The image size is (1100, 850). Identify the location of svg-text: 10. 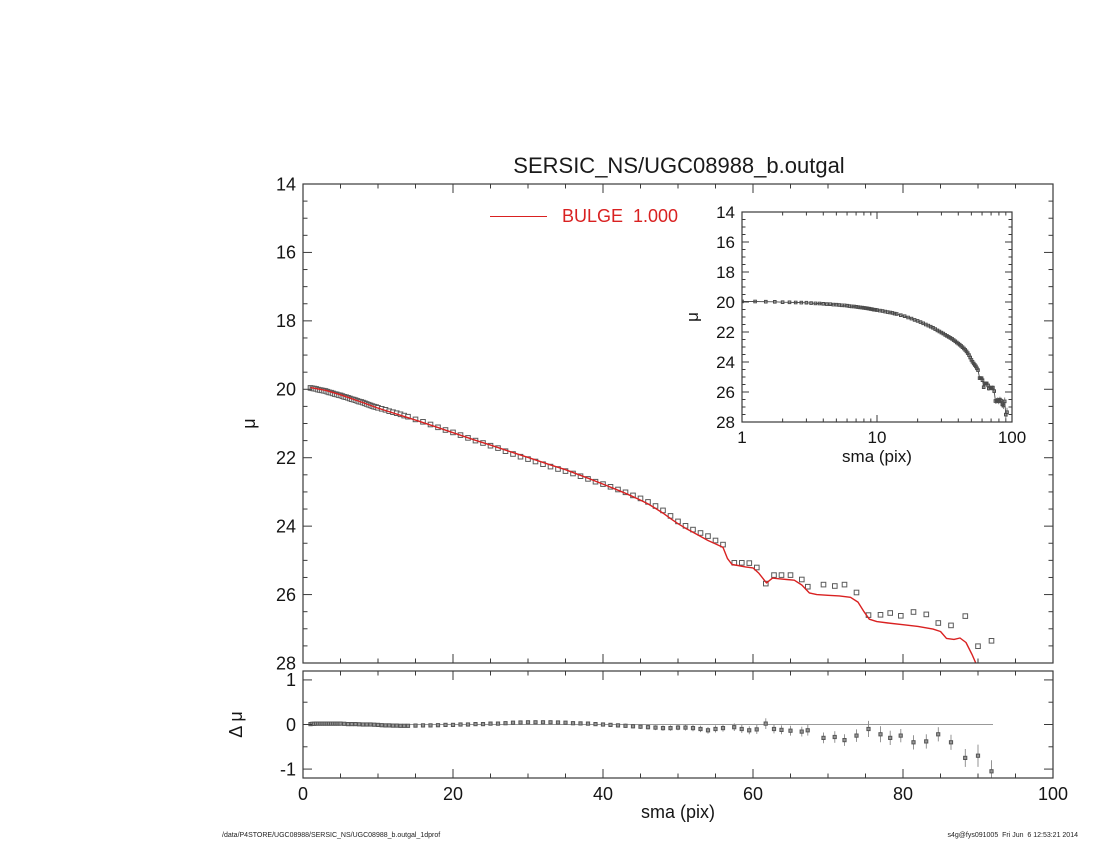
(877, 437).